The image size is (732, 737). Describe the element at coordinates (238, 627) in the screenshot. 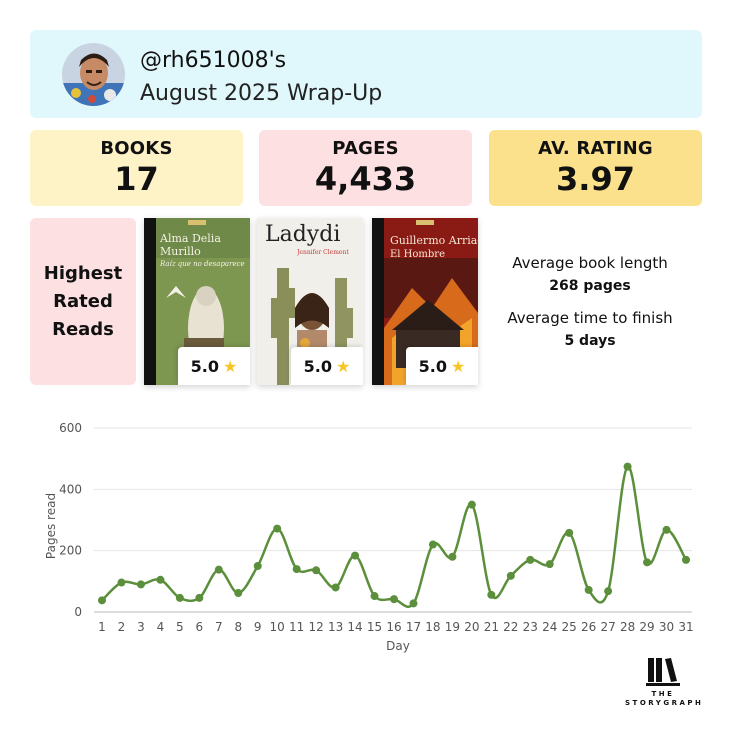

I see `x-tick-label: 8` at that location.